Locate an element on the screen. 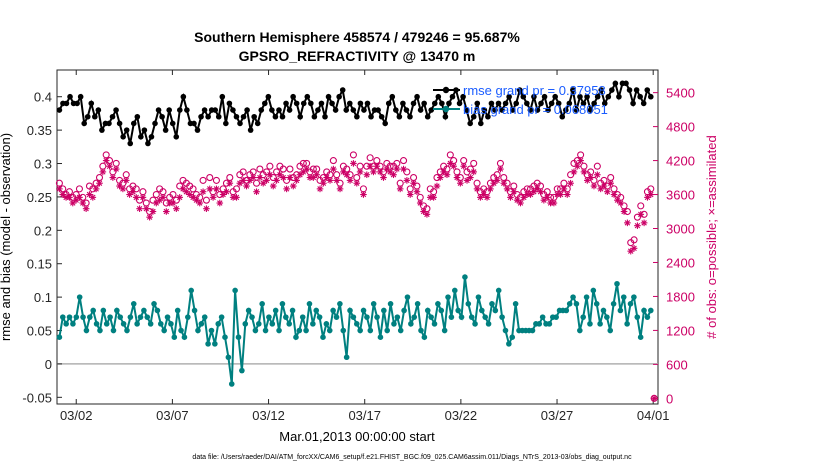  right-tick-label: 1200 is located at coordinates (680, 330).